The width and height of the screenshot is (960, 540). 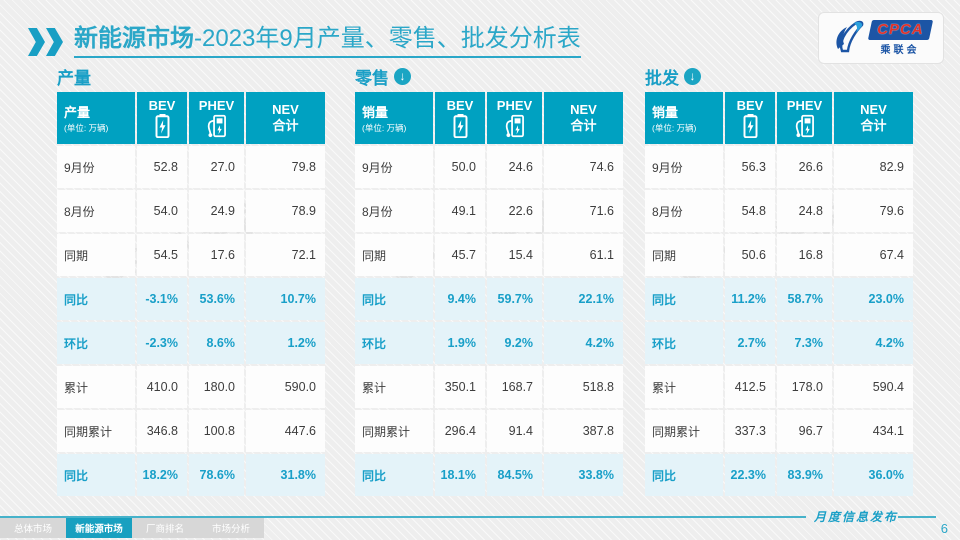 I want to click on measure-header-cell: 产量 (单位: 万辆), so click(x=96, y=118).